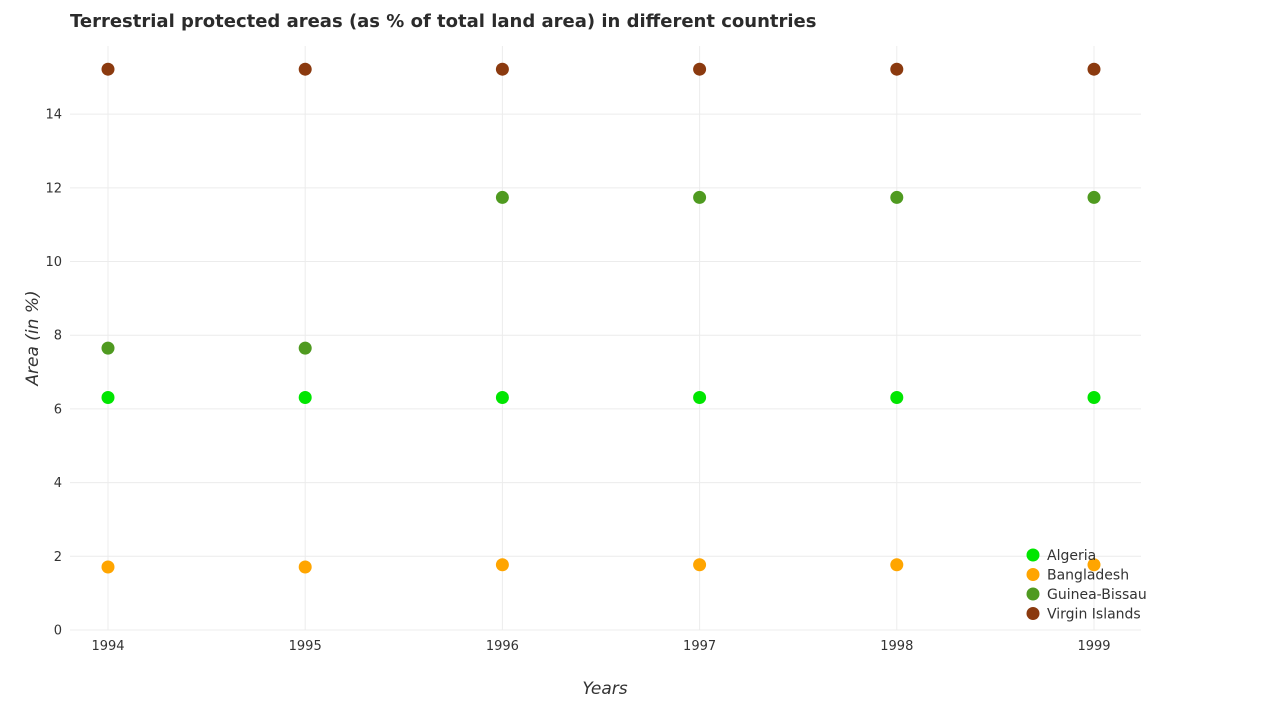 The image size is (1274, 704). What do you see at coordinates (305, 398) in the screenshot?
I see `point-algeria-1995` at bounding box center [305, 398].